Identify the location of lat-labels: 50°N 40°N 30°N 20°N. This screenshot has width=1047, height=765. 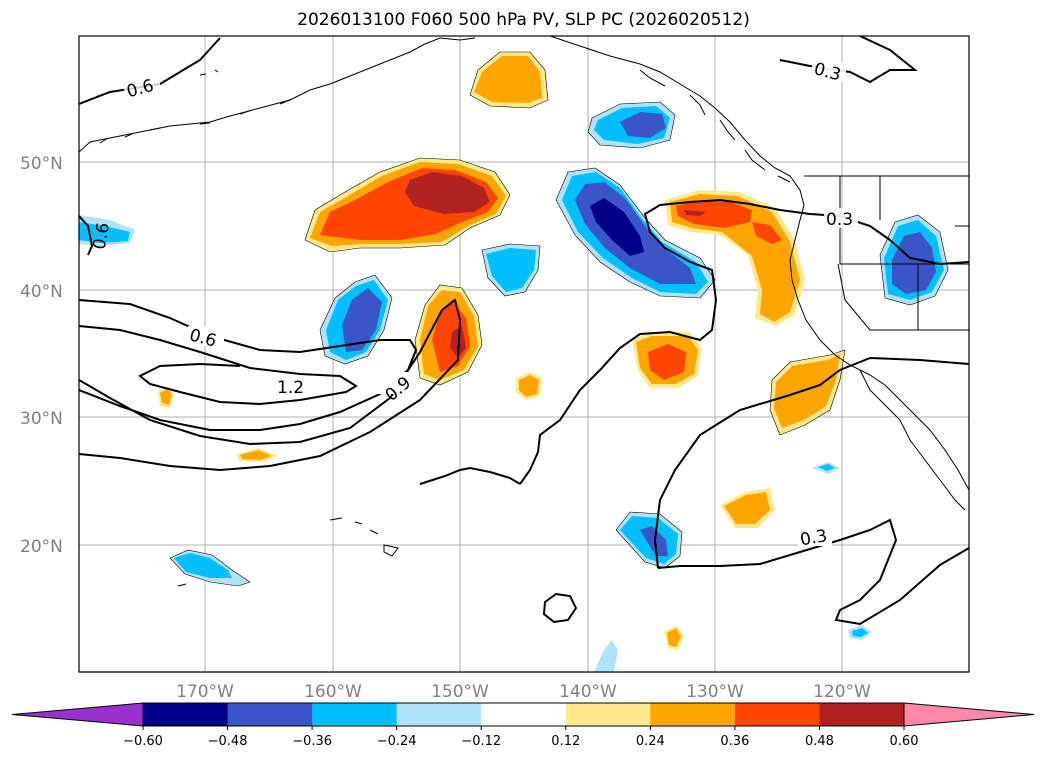
(41, 355).